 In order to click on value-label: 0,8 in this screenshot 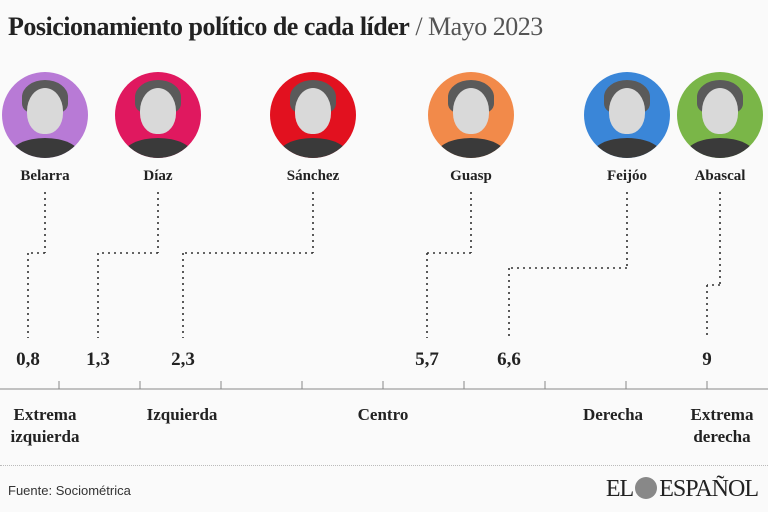, I will do `click(28, 359)`.